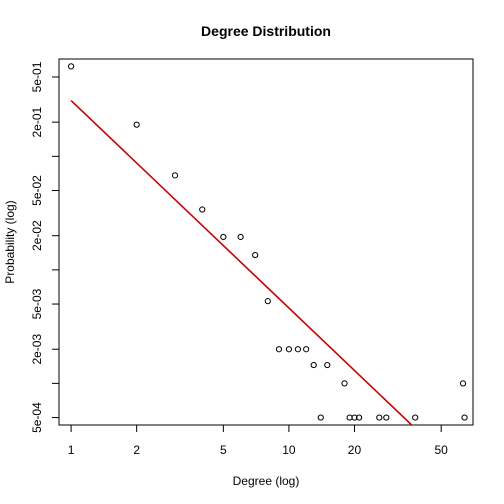 Image resolution: width=504 pixels, height=504 pixels. I want to click on x-tick-label: 10, so click(289, 450).